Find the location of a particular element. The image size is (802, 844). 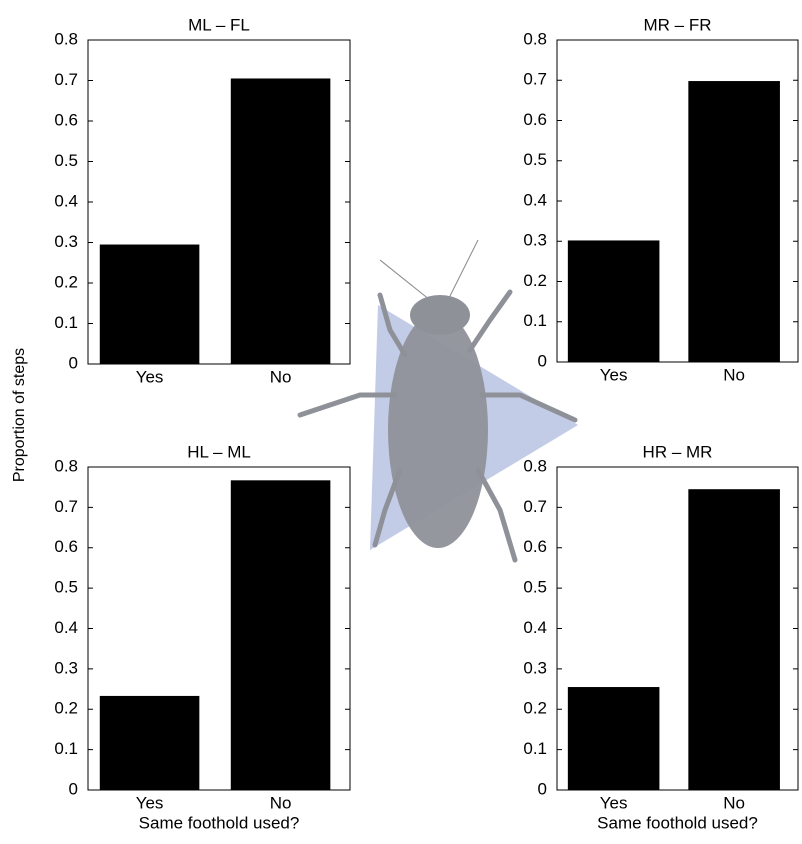

subplot-title: ML – FL is located at coordinates (219, 24).